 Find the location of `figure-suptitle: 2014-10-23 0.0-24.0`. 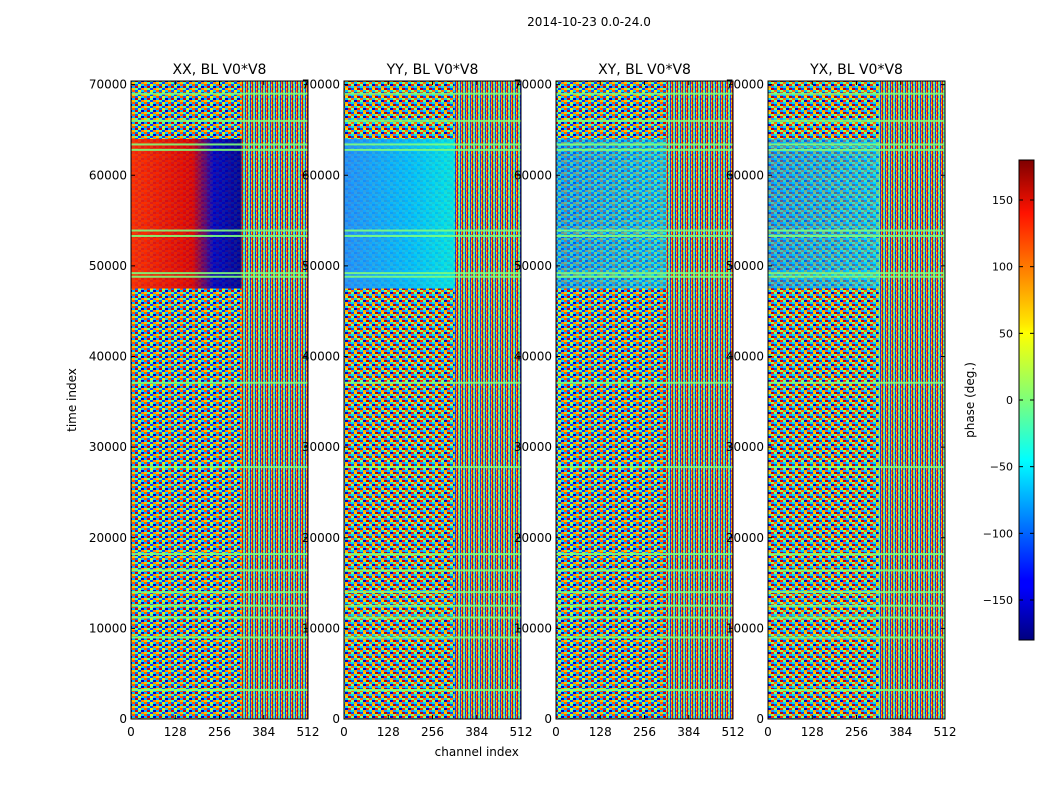

figure-suptitle: 2014-10-23 0.0-24.0 is located at coordinates (589, 22).